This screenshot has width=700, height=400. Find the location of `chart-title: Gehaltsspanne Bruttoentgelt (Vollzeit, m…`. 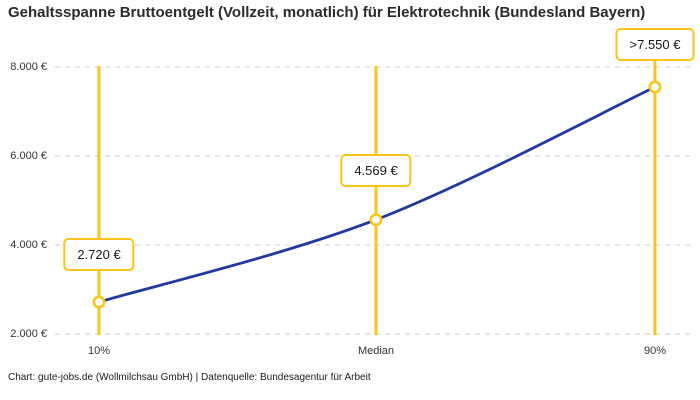

chart-title: Gehaltsspanne Bruttoentgelt (Vollzeit, m… is located at coordinates (327, 12).